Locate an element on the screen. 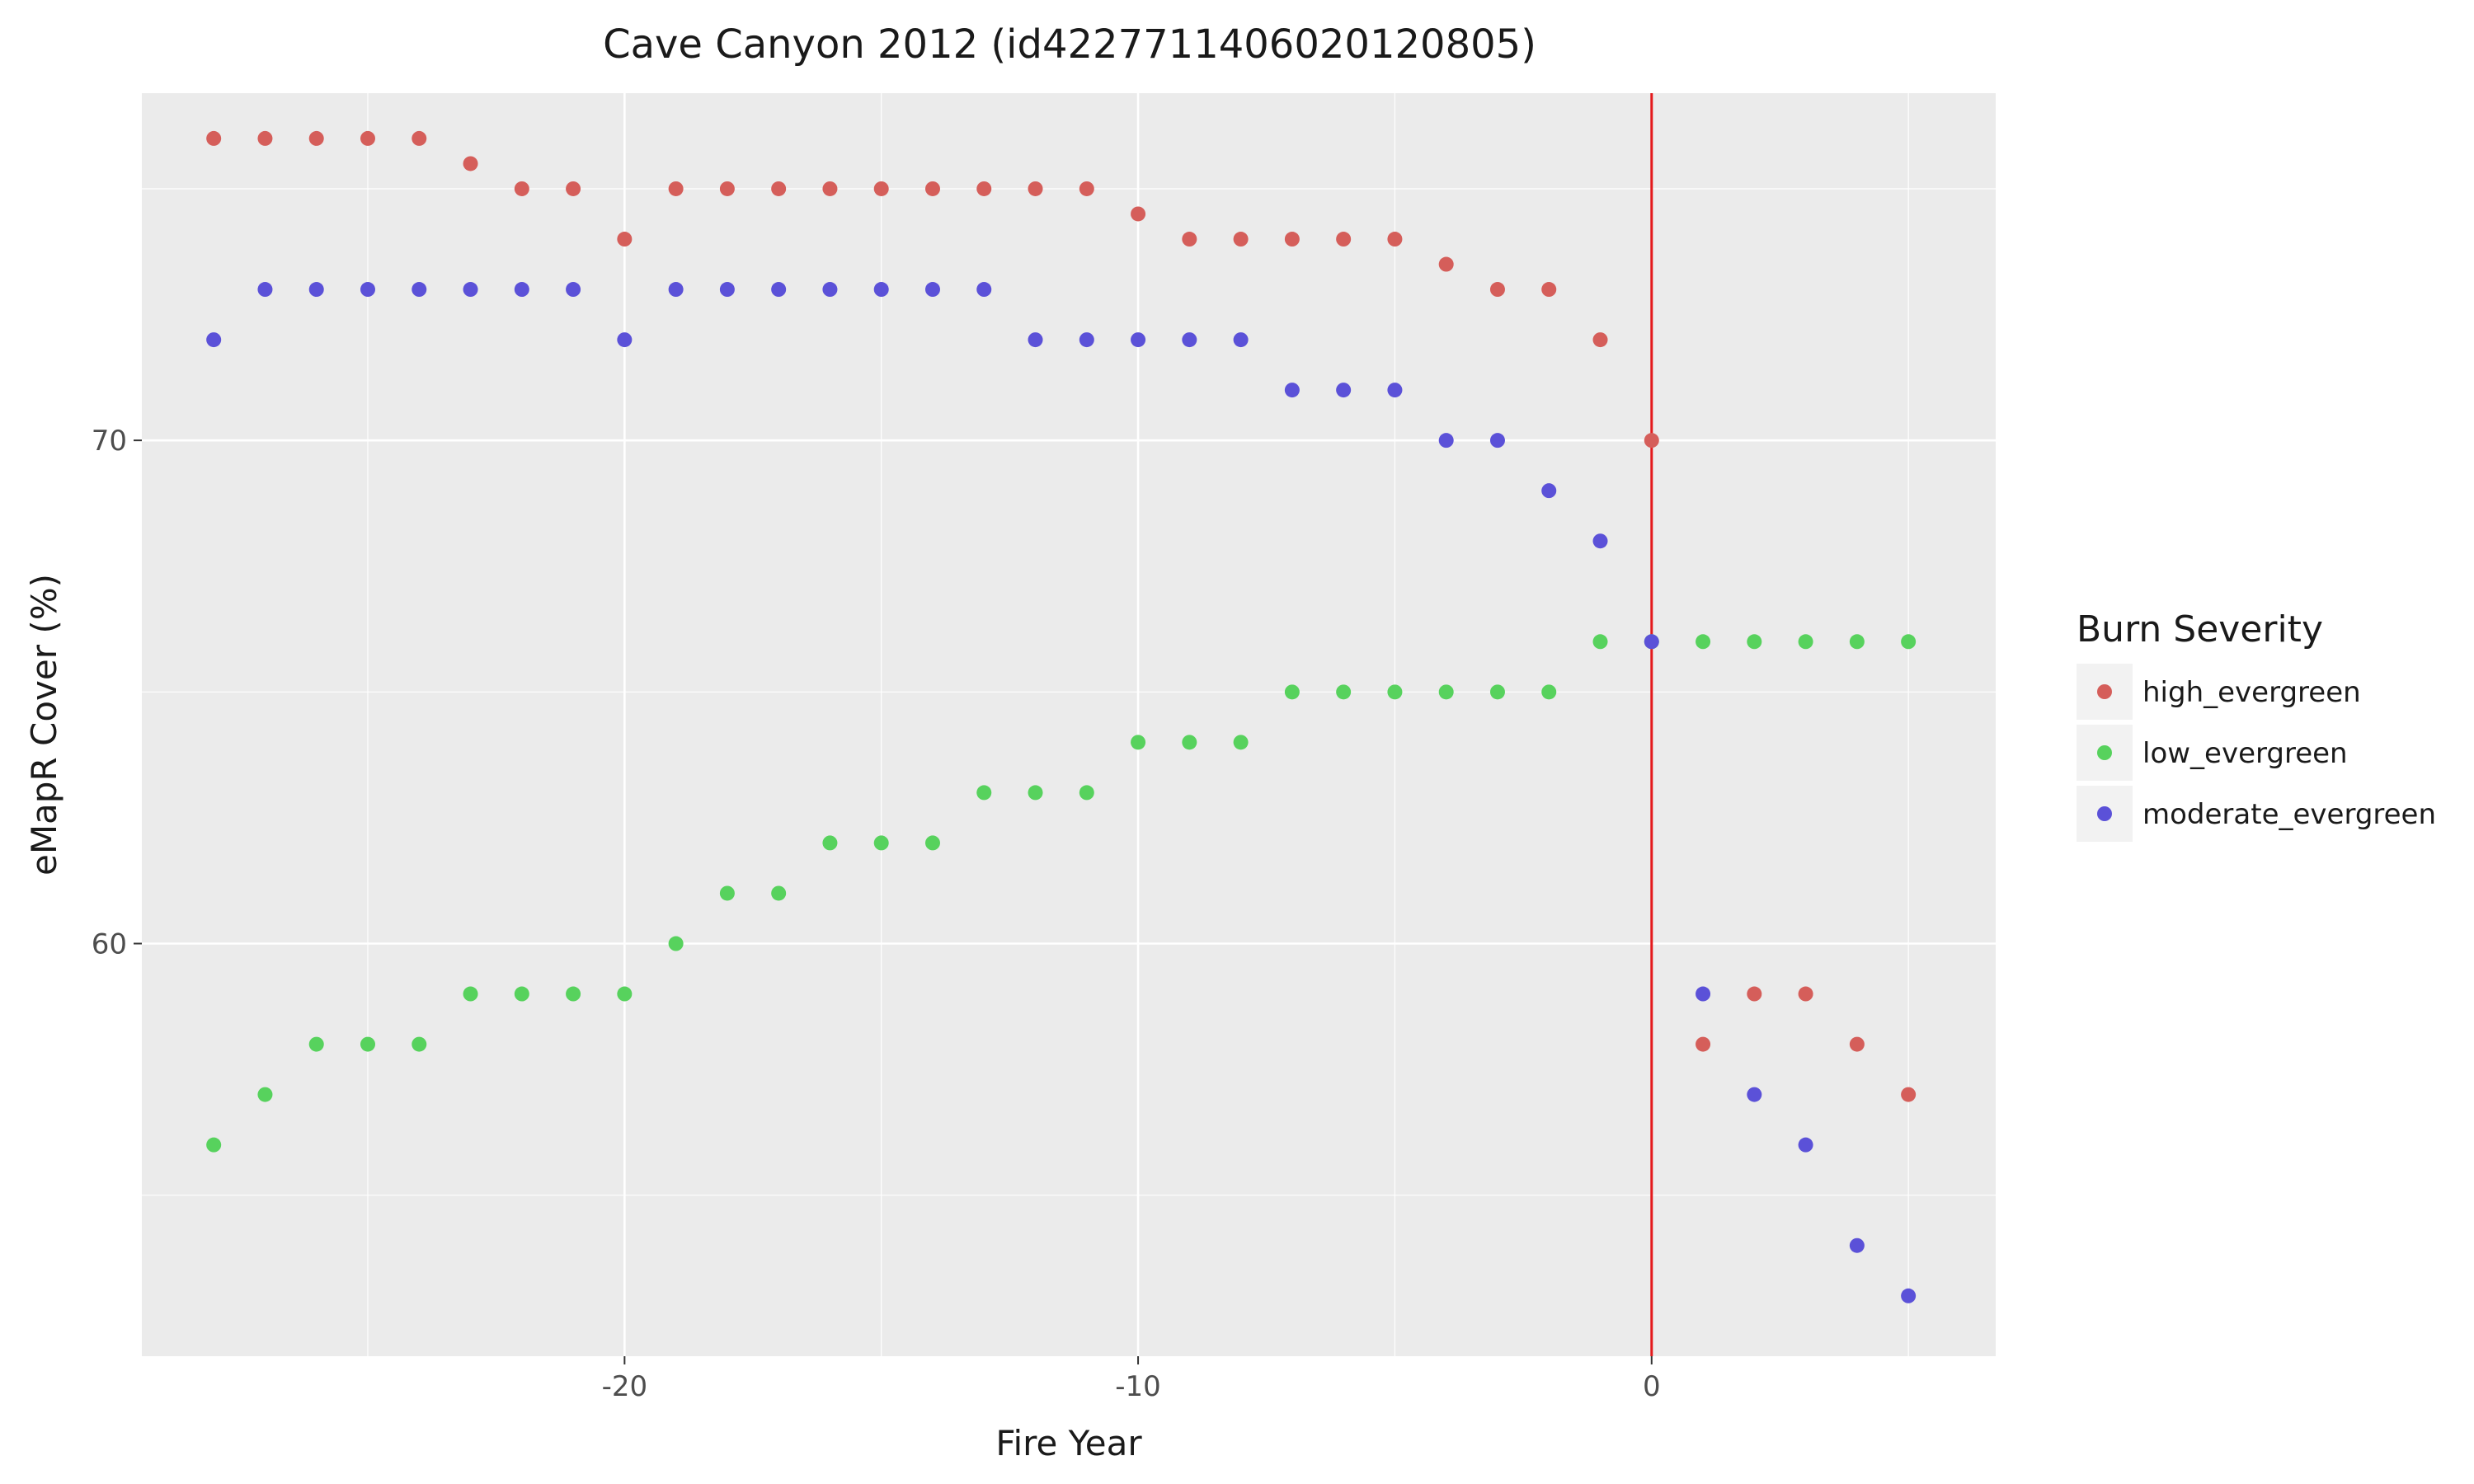  x-tick-label: -10 is located at coordinates (1138, 1386).